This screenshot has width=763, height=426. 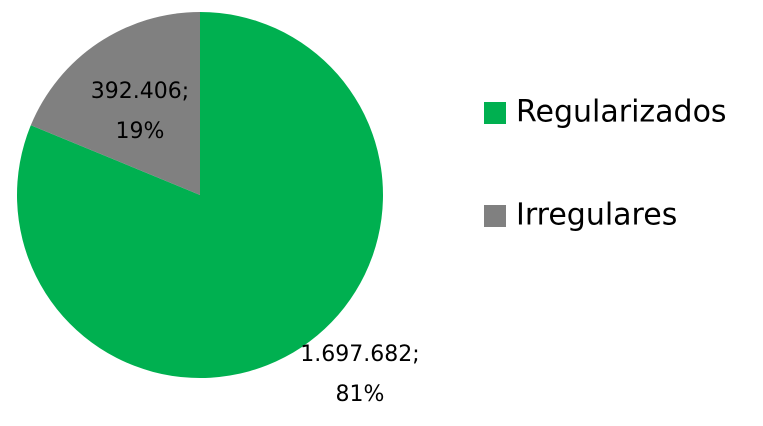 I want to click on legend-label: Regularizados, so click(x=621, y=112).